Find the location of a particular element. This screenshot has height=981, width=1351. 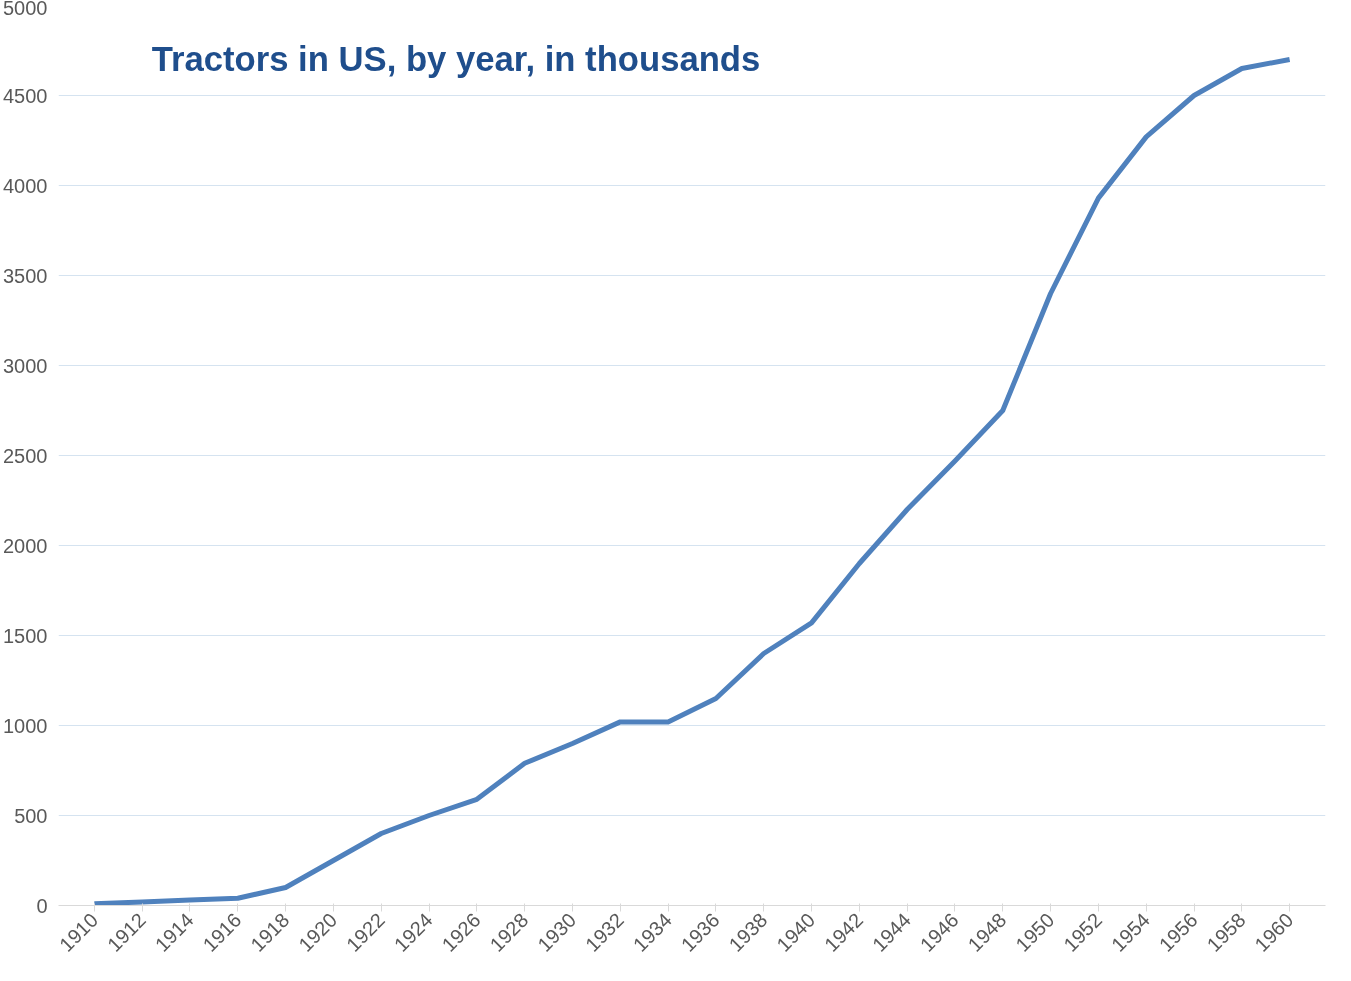

y-tick-label: 2000 is located at coordinates (25, 545).